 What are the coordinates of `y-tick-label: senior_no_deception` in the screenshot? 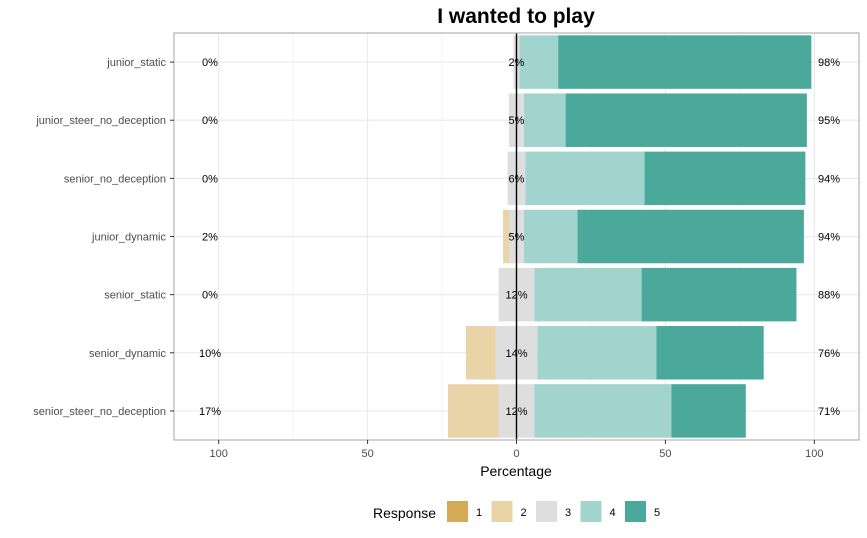 It's located at (115, 179).